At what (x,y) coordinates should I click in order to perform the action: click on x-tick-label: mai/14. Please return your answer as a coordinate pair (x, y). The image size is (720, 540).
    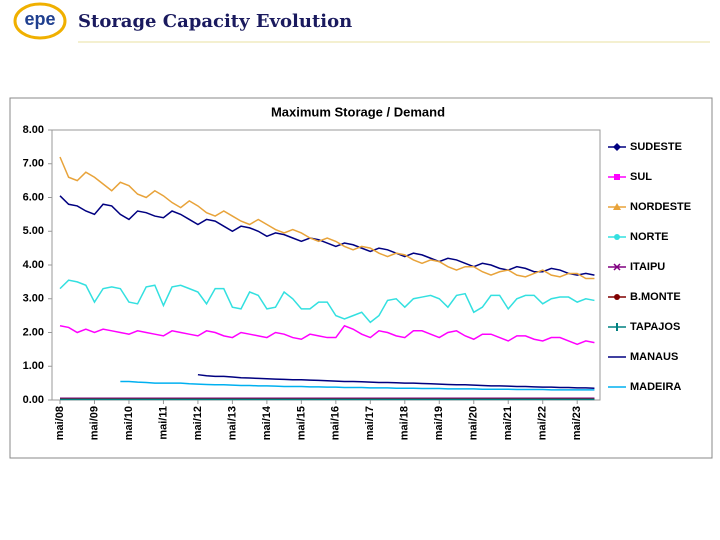
    Looking at the image, I should click on (267, 422).